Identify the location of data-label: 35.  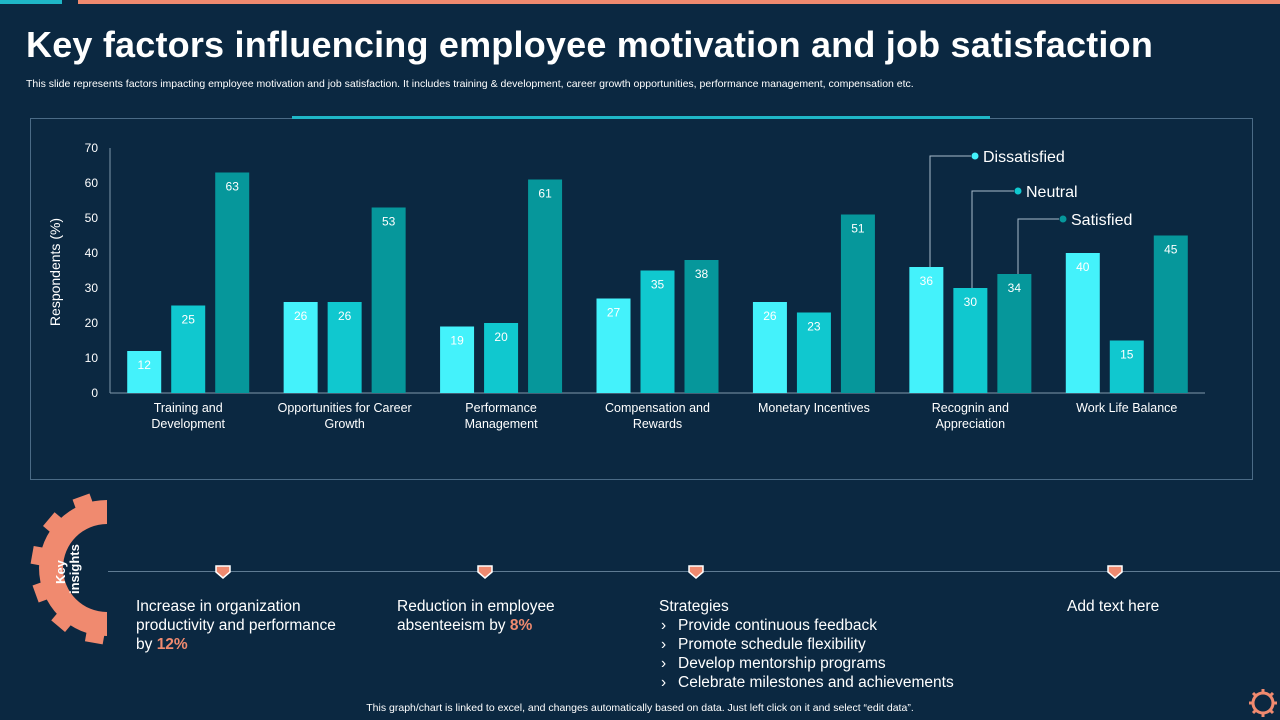
(658, 285).